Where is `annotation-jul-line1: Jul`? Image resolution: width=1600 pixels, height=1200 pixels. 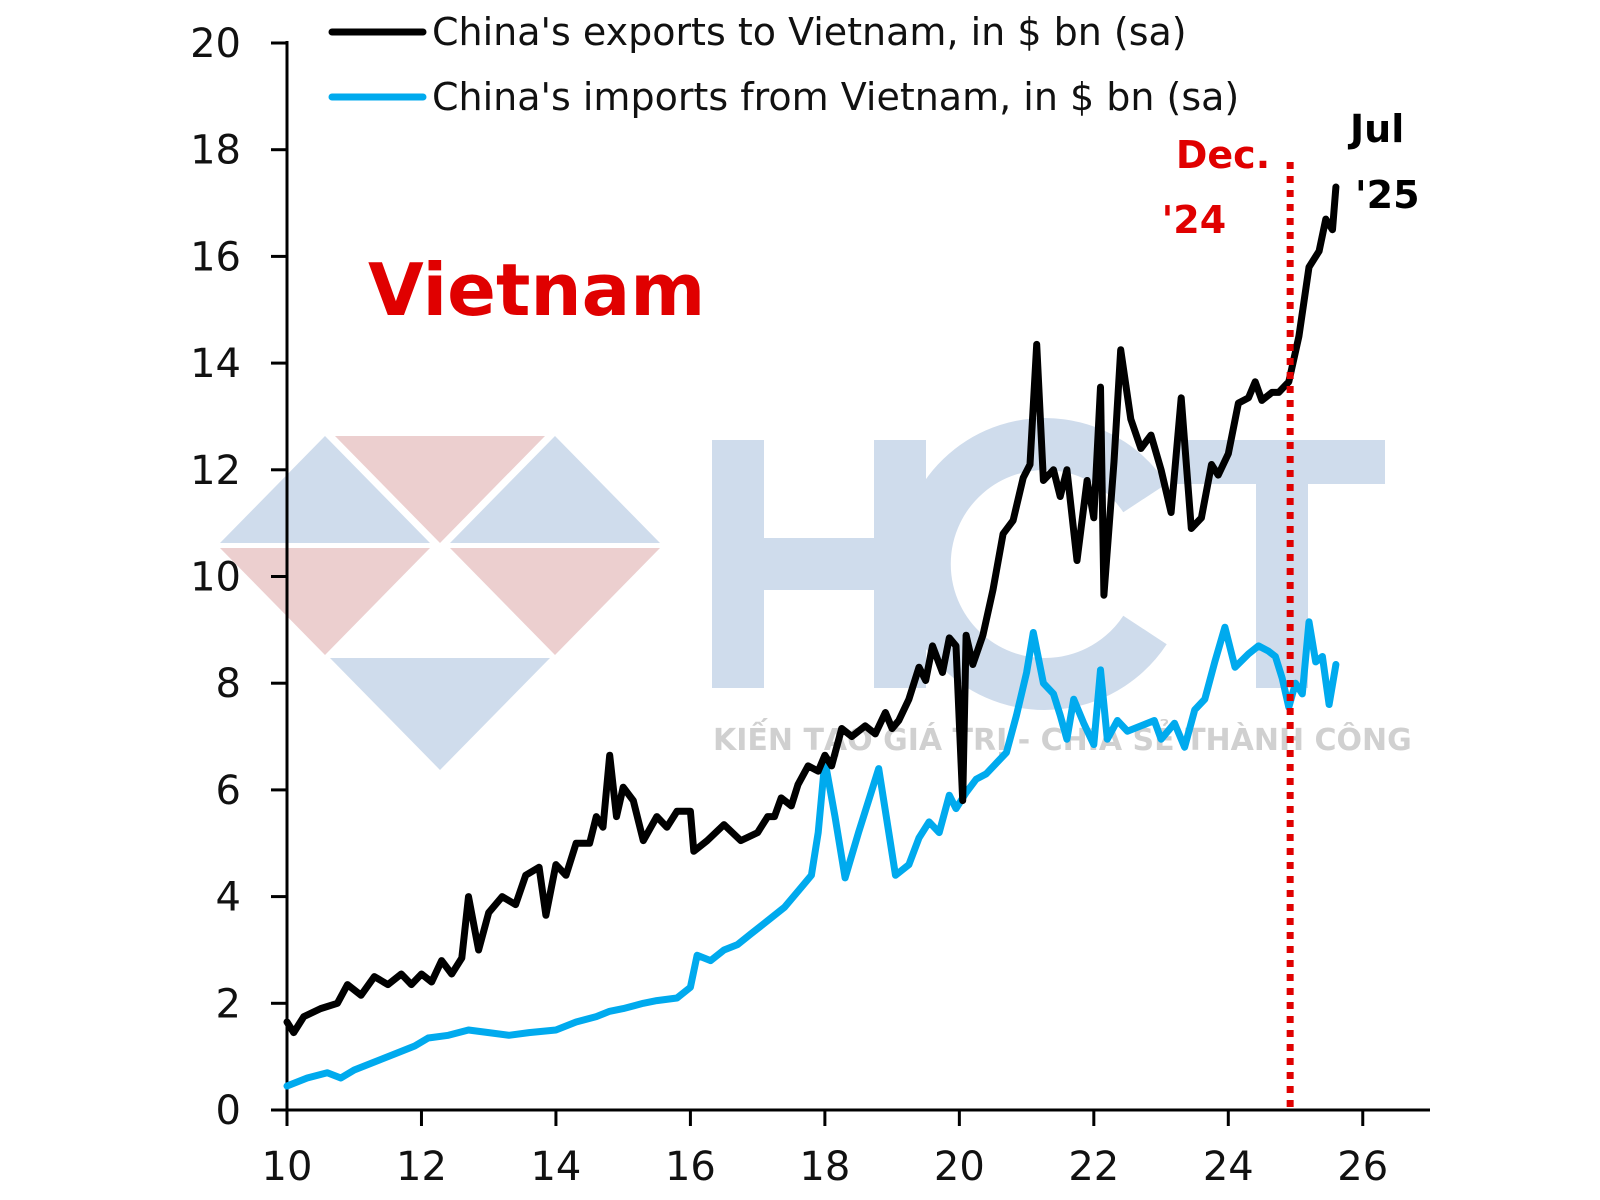 annotation-jul-line1: Jul is located at coordinates (1375, 129).